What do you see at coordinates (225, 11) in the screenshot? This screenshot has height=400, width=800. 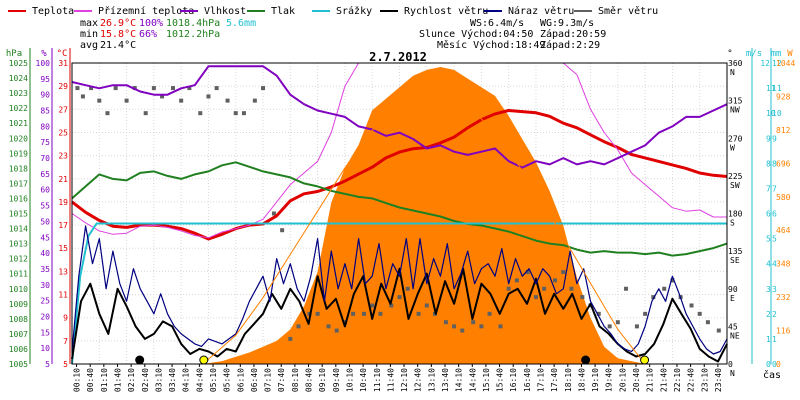 I see `legend-label: Vlhkost` at bounding box center [225, 11].